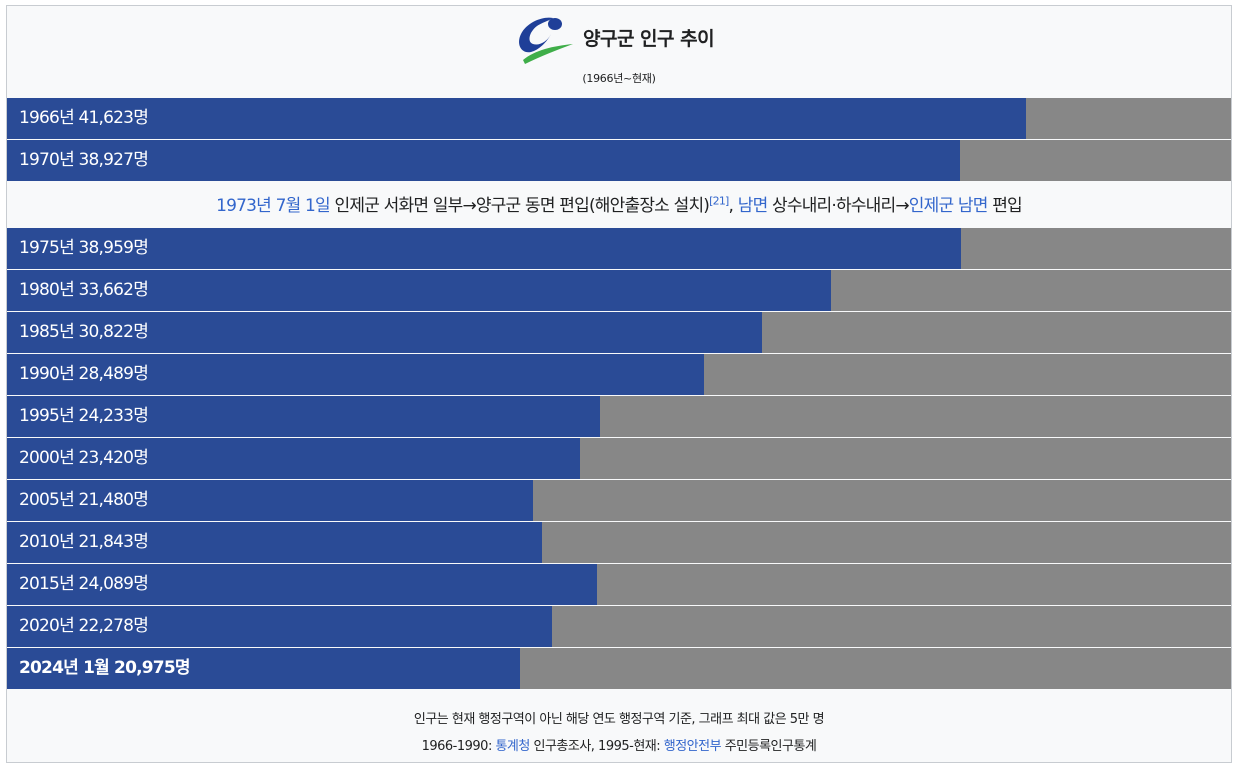  I want to click on note-text-1: 인제군 서화면 일부→양구군 동면 편입(해안출장소 설치), so click(519, 206).